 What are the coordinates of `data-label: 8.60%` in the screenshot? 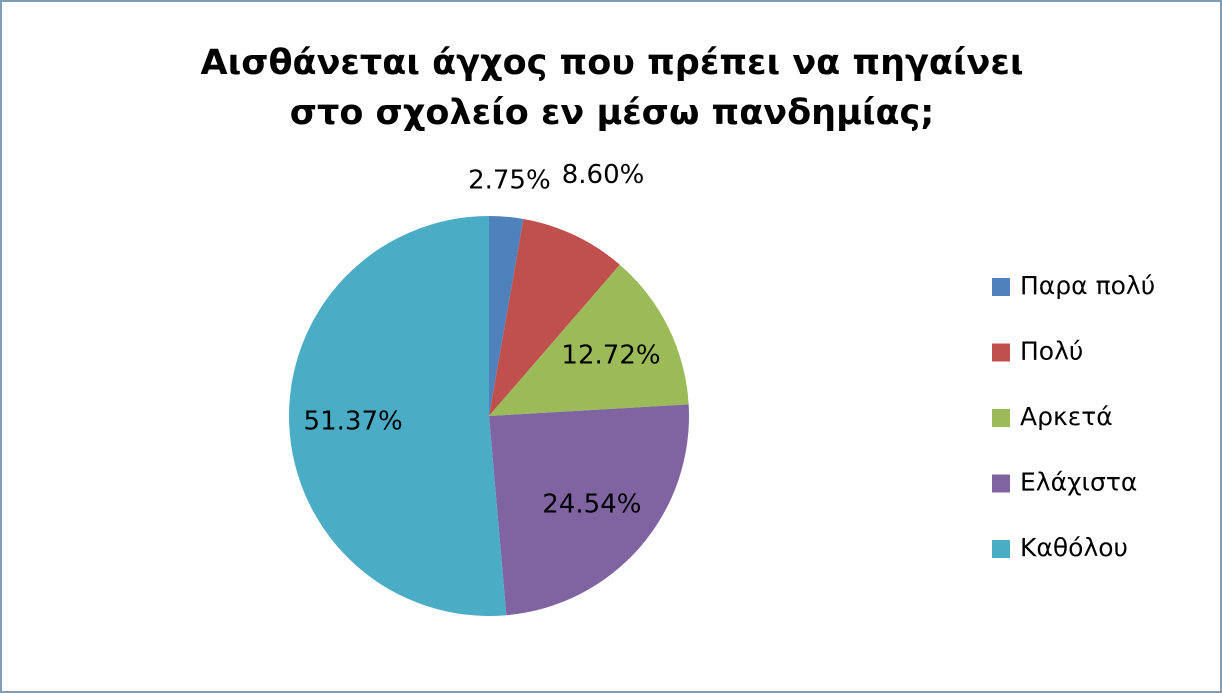 It's located at (603, 175).